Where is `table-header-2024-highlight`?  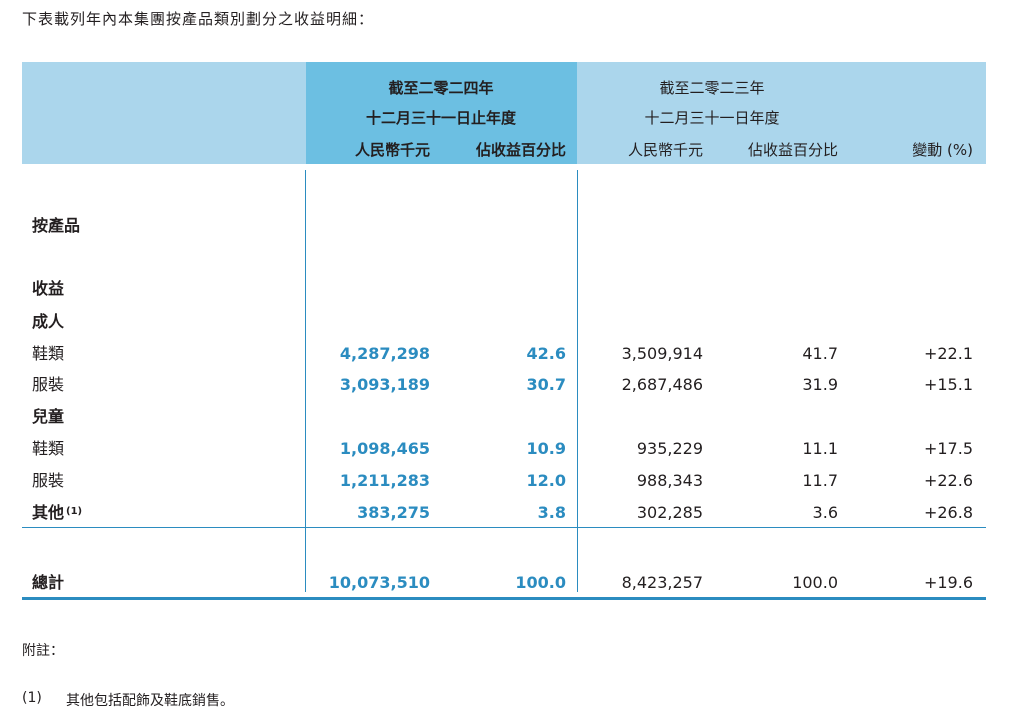 table-header-2024-highlight is located at coordinates (441, 113).